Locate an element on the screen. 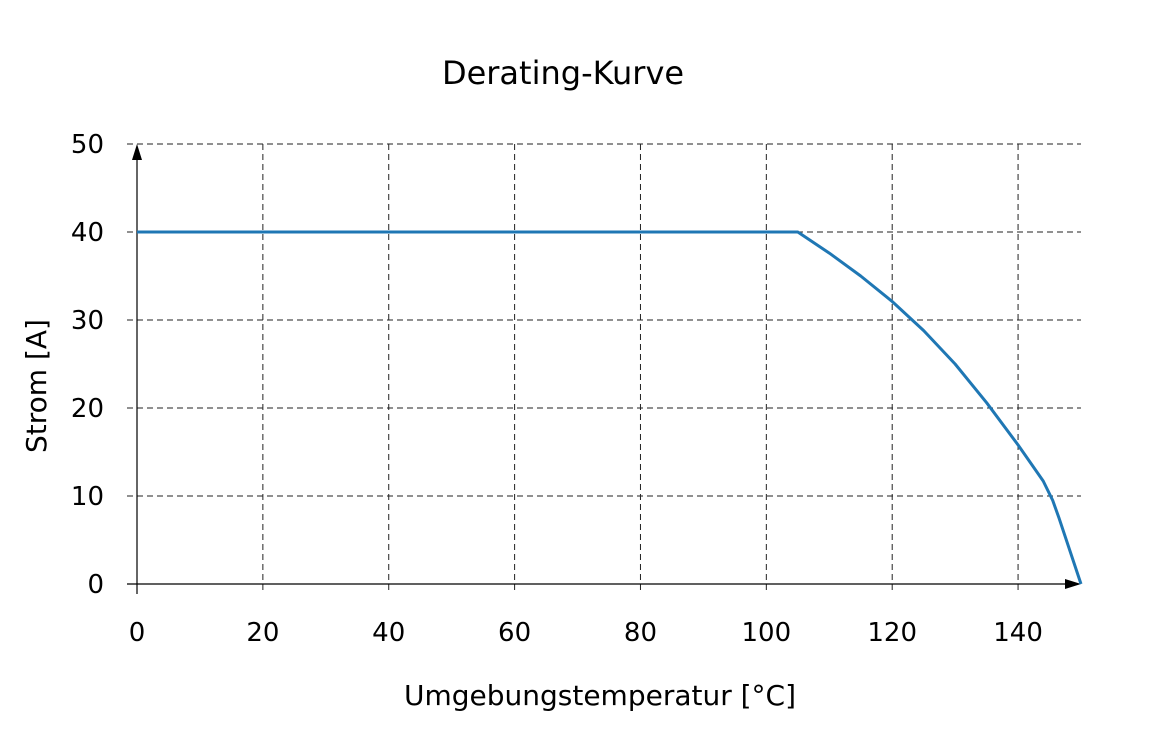  x-tick-label: 140 is located at coordinates (1018, 633).